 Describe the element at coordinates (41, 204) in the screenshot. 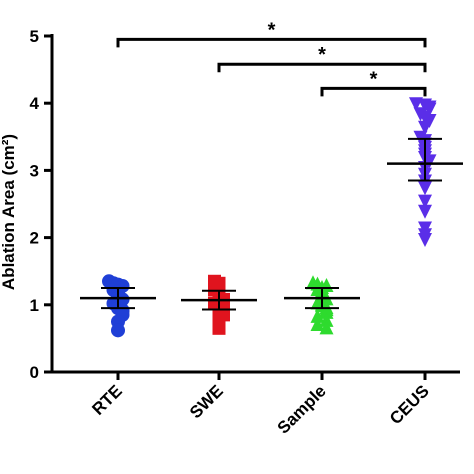

I see `y-ticks: 0 1 2 3 4 5` at that location.